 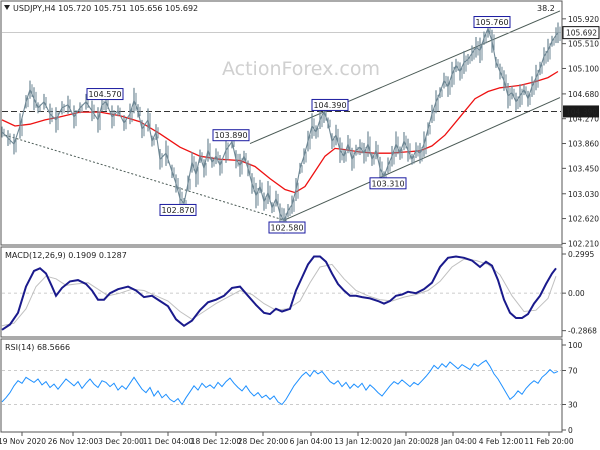 I want to click on annotation-label: 102.580, so click(x=286, y=228).